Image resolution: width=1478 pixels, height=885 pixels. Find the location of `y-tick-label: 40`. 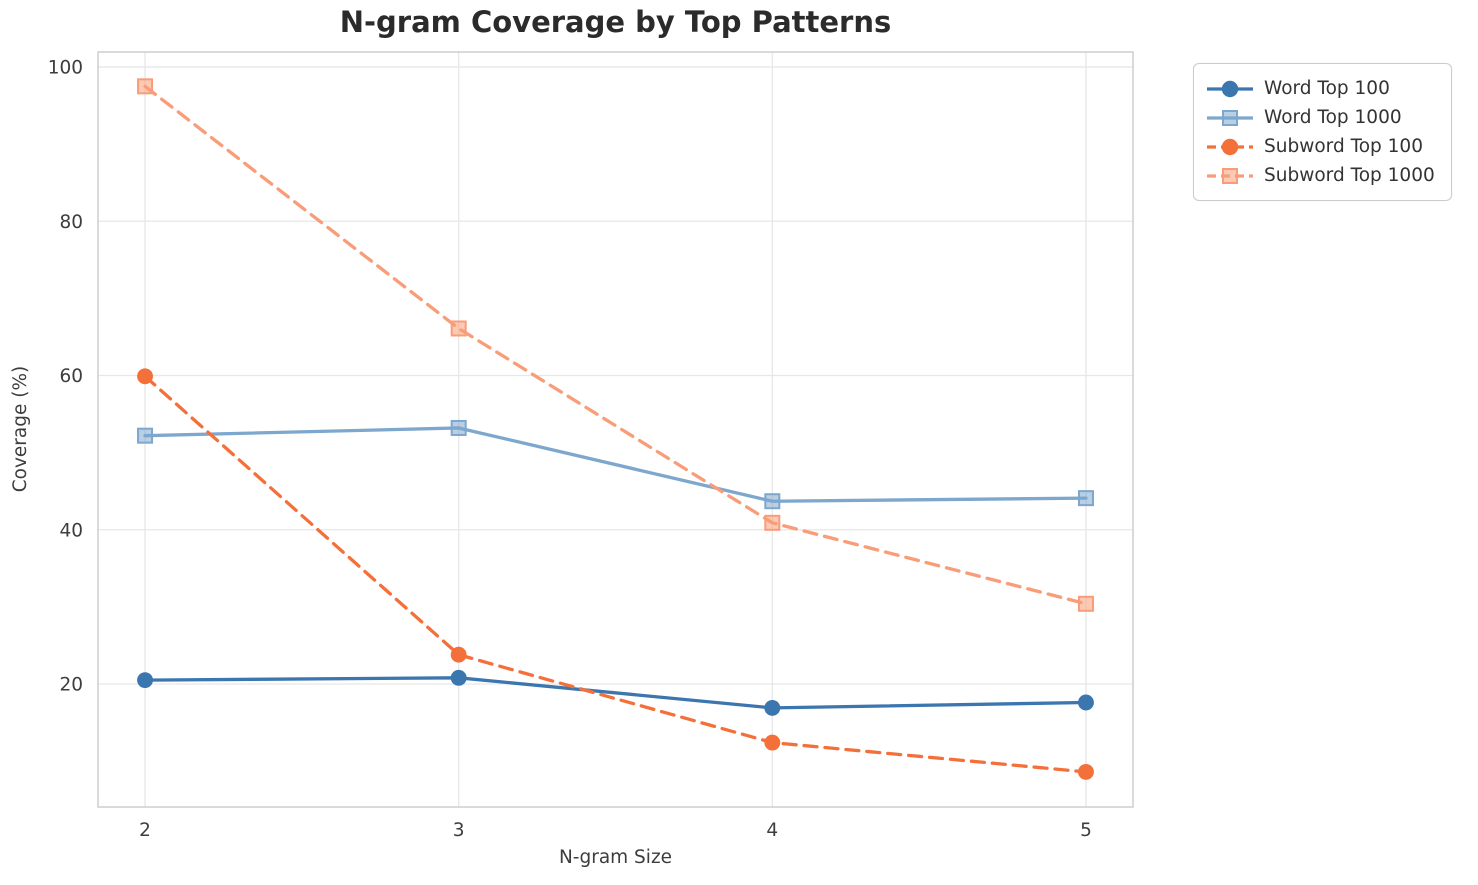

y-tick-label: 40 is located at coordinates (71, 530).